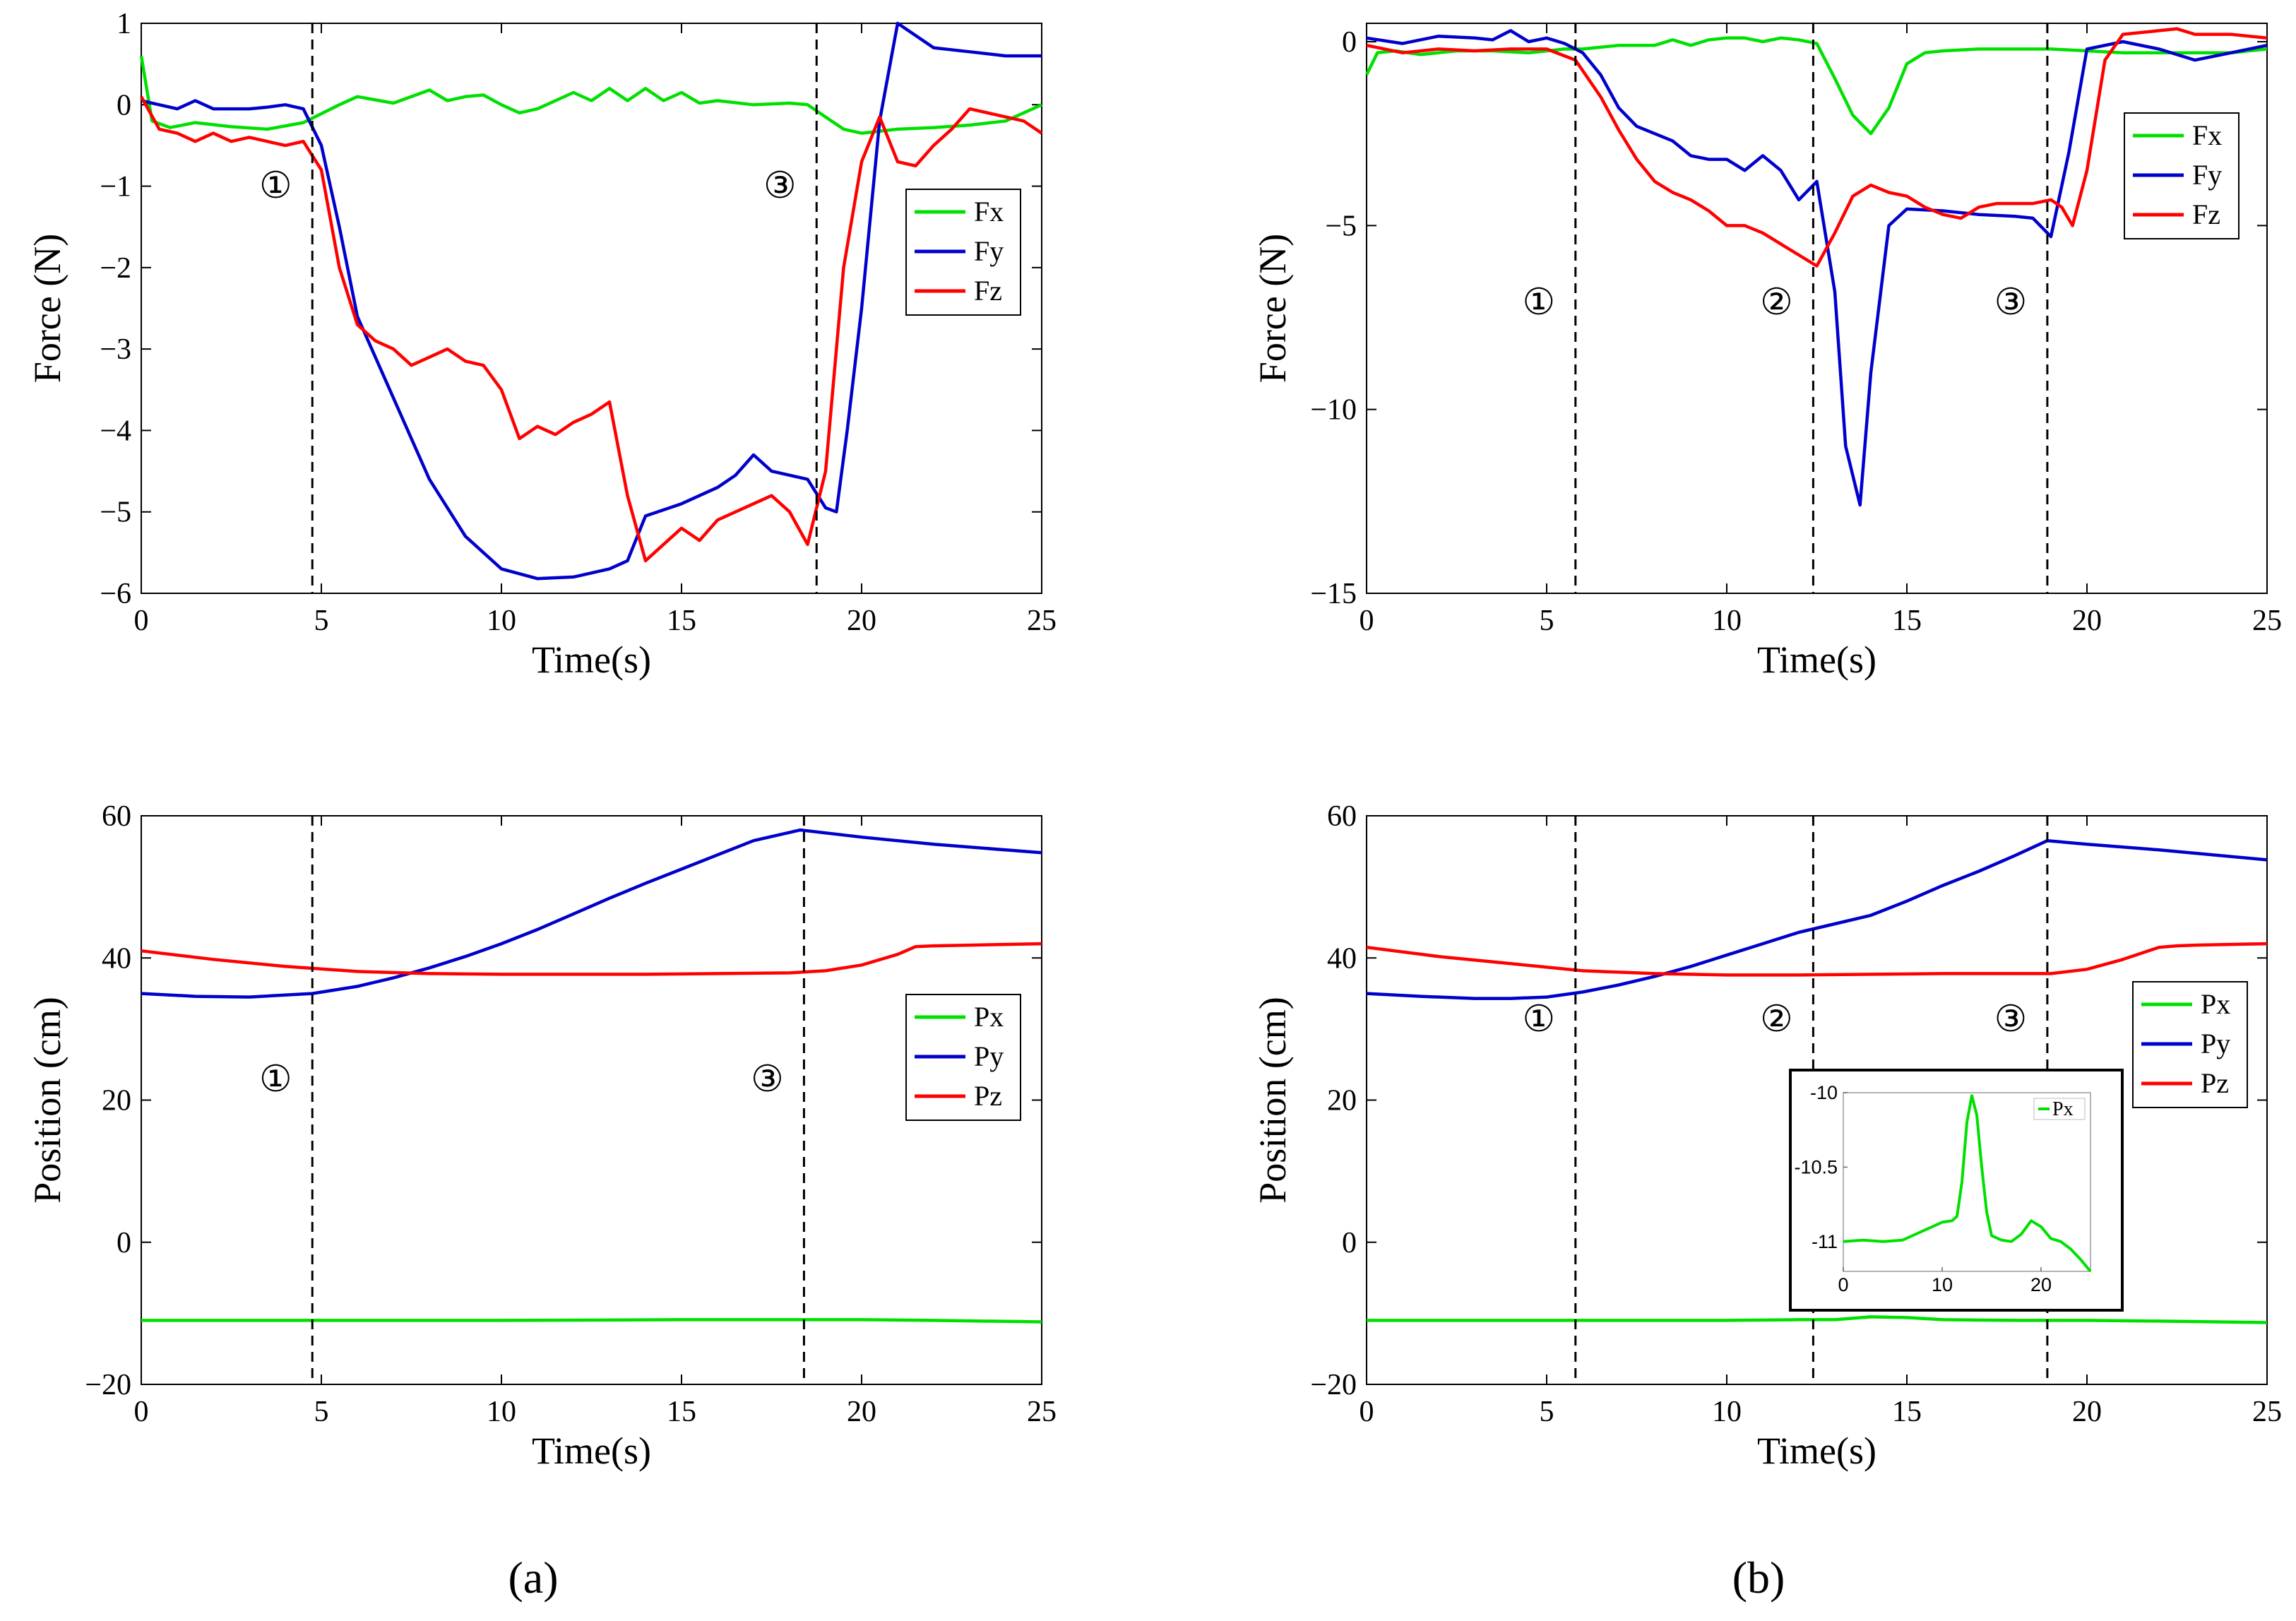 Image resolution: width=2296 pixels, height=1621 pixels. What do you see at coordinates (2215, 1004) in the screenshot?
I see `b-position-legend-label-px: Px` at bounding box center [2215, 1004].